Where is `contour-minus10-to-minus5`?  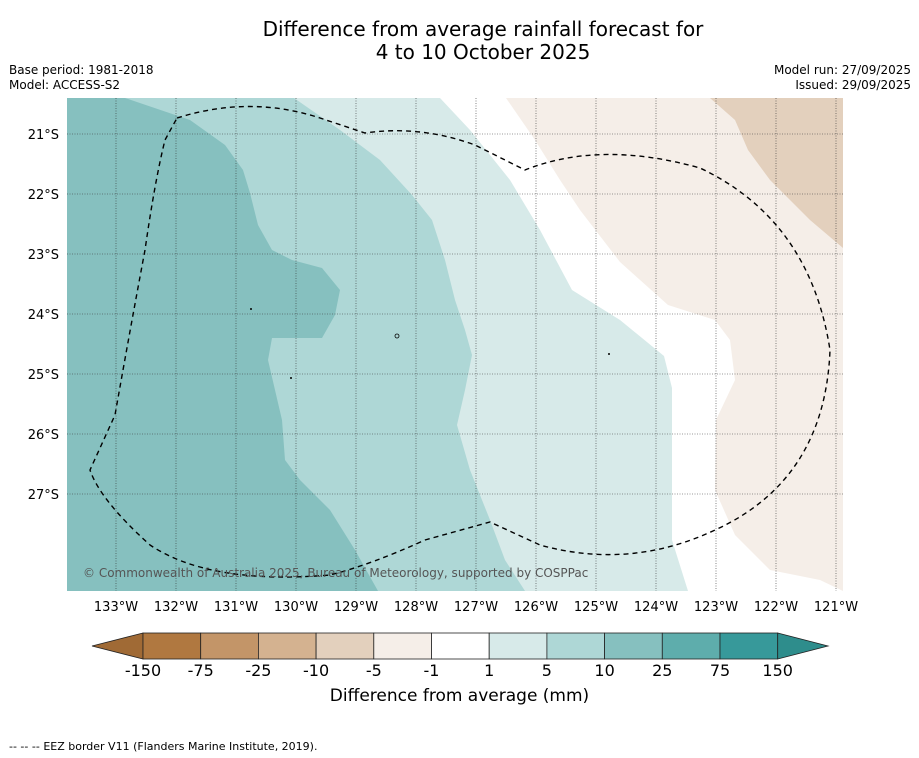
contour-minus10-to-minus5 is located at coordinates (776, 173).